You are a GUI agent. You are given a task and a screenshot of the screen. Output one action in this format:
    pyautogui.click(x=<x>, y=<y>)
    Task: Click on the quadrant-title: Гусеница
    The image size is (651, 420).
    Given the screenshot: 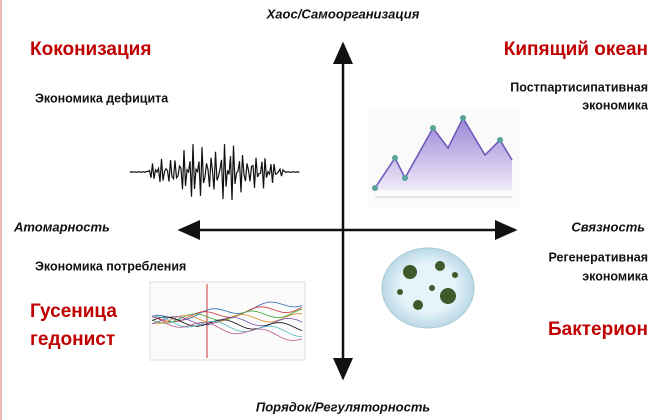 What is the action you would take?
    pyautogui.click(x=73, y=311)
    